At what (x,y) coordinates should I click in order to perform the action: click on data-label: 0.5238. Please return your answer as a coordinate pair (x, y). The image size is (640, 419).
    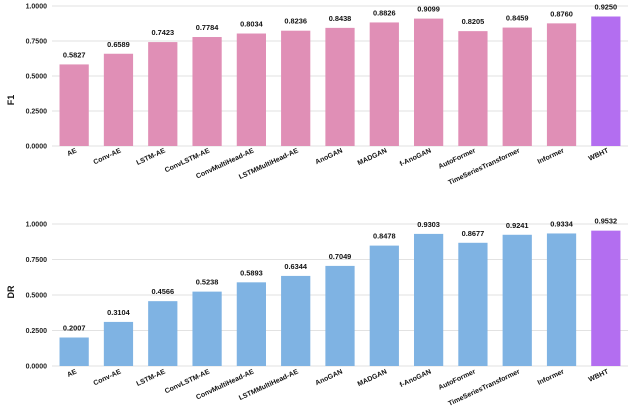
    Looking at the image, I should click on (207, 282).